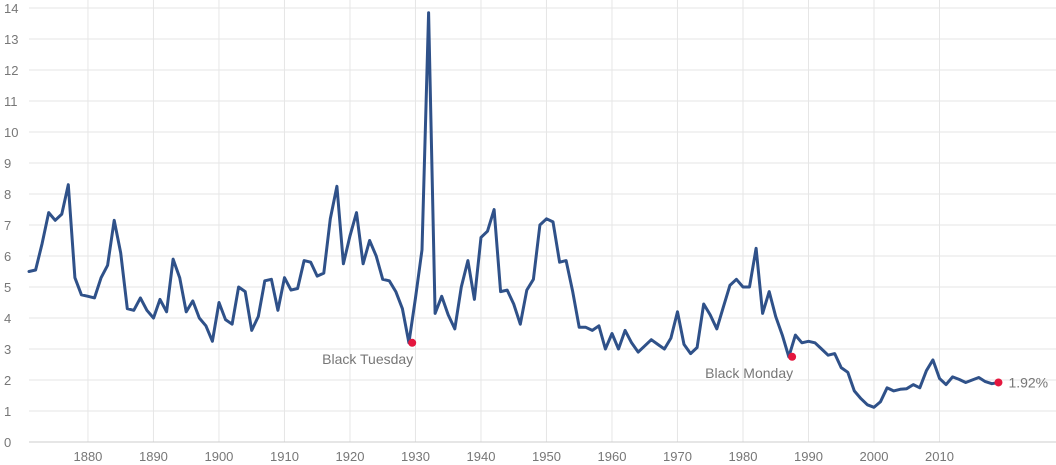  What do you see at coordinates (7, 256) in the screenshot?
I see `y-tick-label: 6` at bounding box center [7, 256].